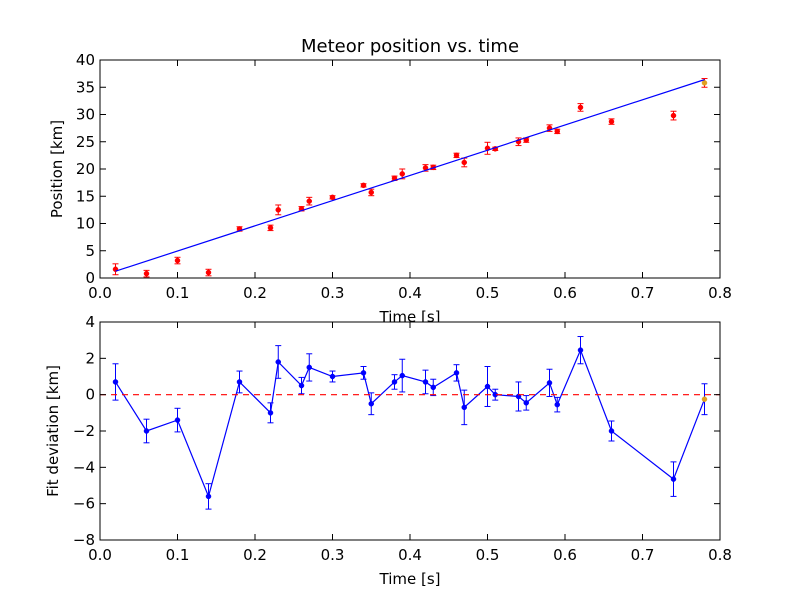 The image size is (800, 600). I want to click on position-x-tick-label: 0.1, so click(178, 293).